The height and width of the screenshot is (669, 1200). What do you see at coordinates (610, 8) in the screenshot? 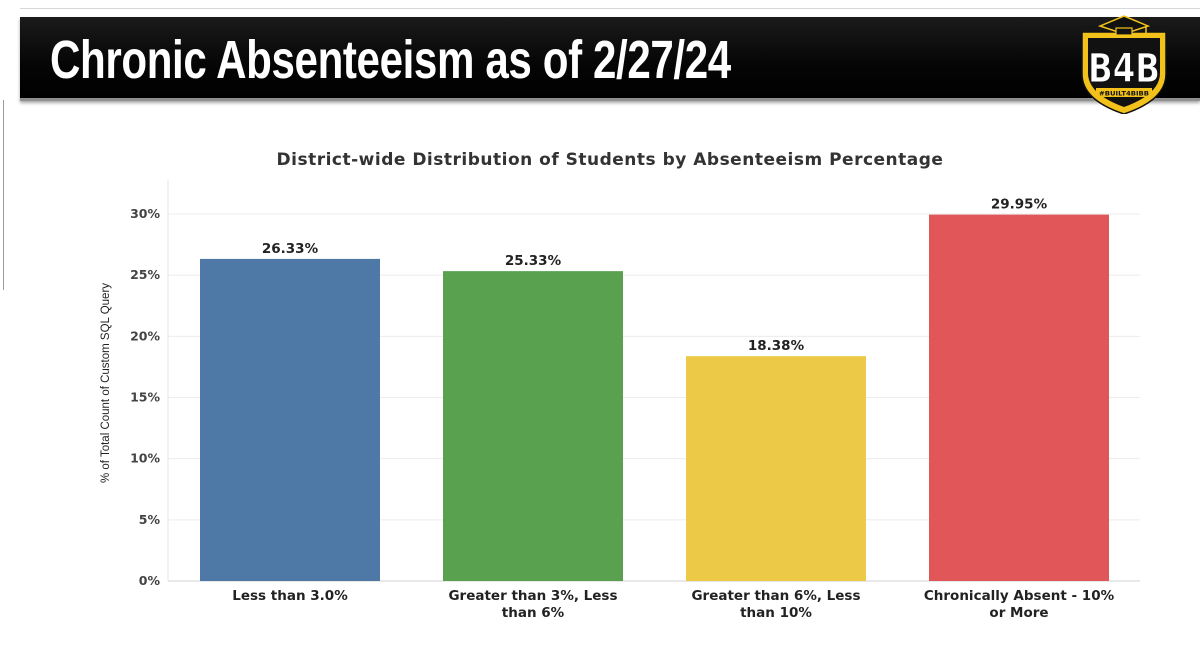
I see `top-rule` at bounding box center [610, 8].